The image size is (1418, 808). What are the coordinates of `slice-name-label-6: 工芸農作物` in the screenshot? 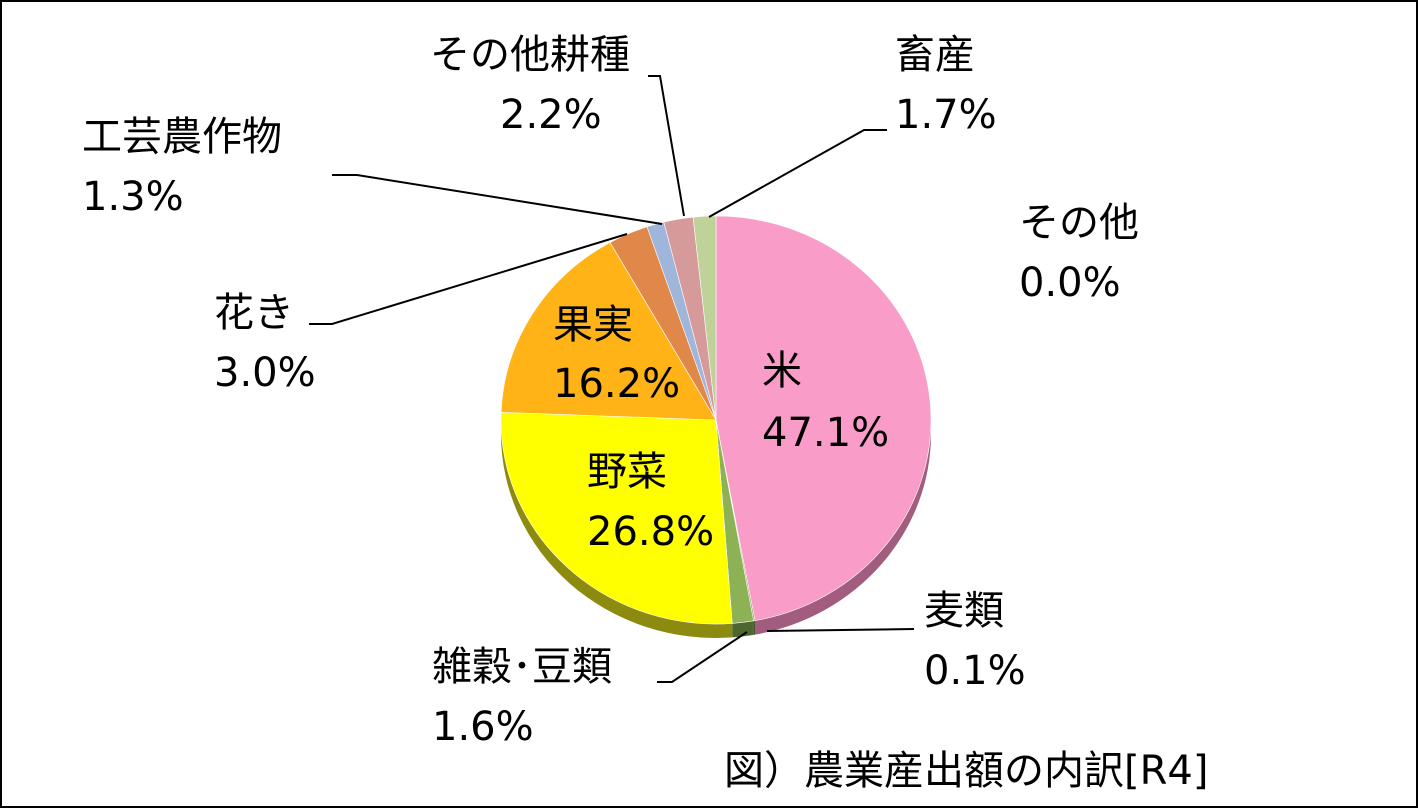 It's located at (182, 137).